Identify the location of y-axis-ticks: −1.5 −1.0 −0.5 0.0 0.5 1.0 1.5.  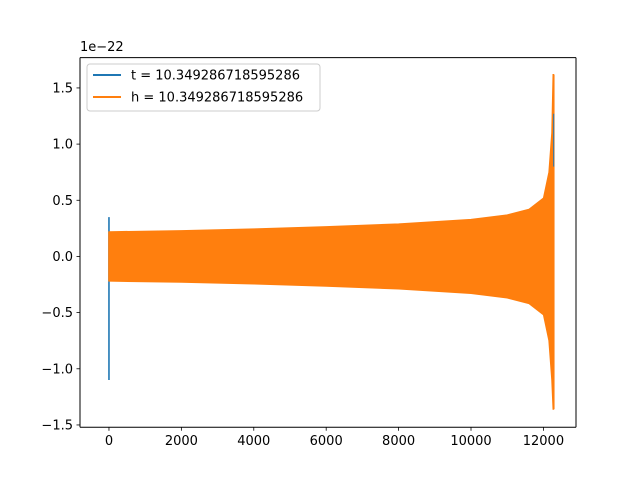
(60, 257).